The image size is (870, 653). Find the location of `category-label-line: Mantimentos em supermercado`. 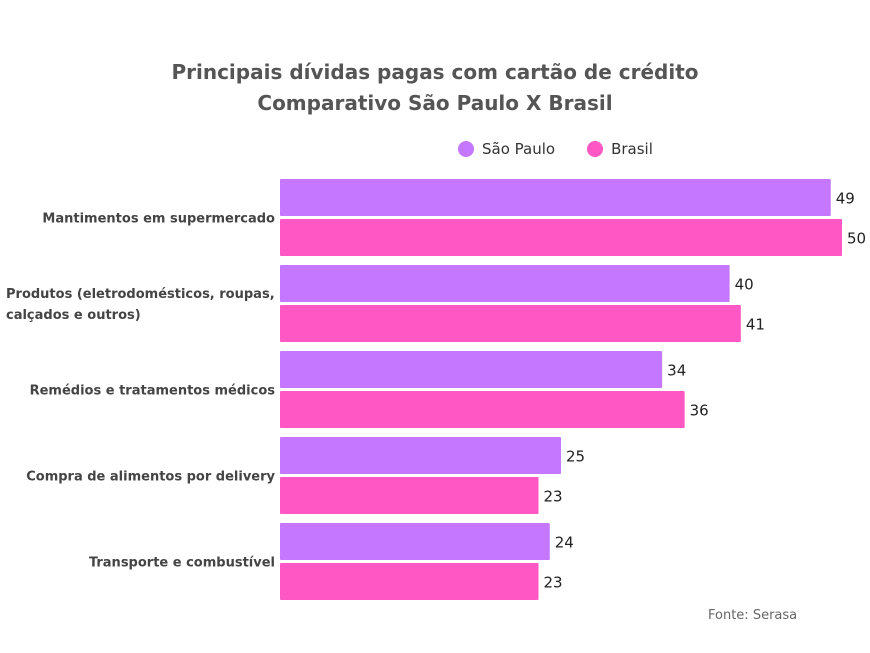

category-label-line: Mantimentos em supermercado is located at coordinates (158, 219).